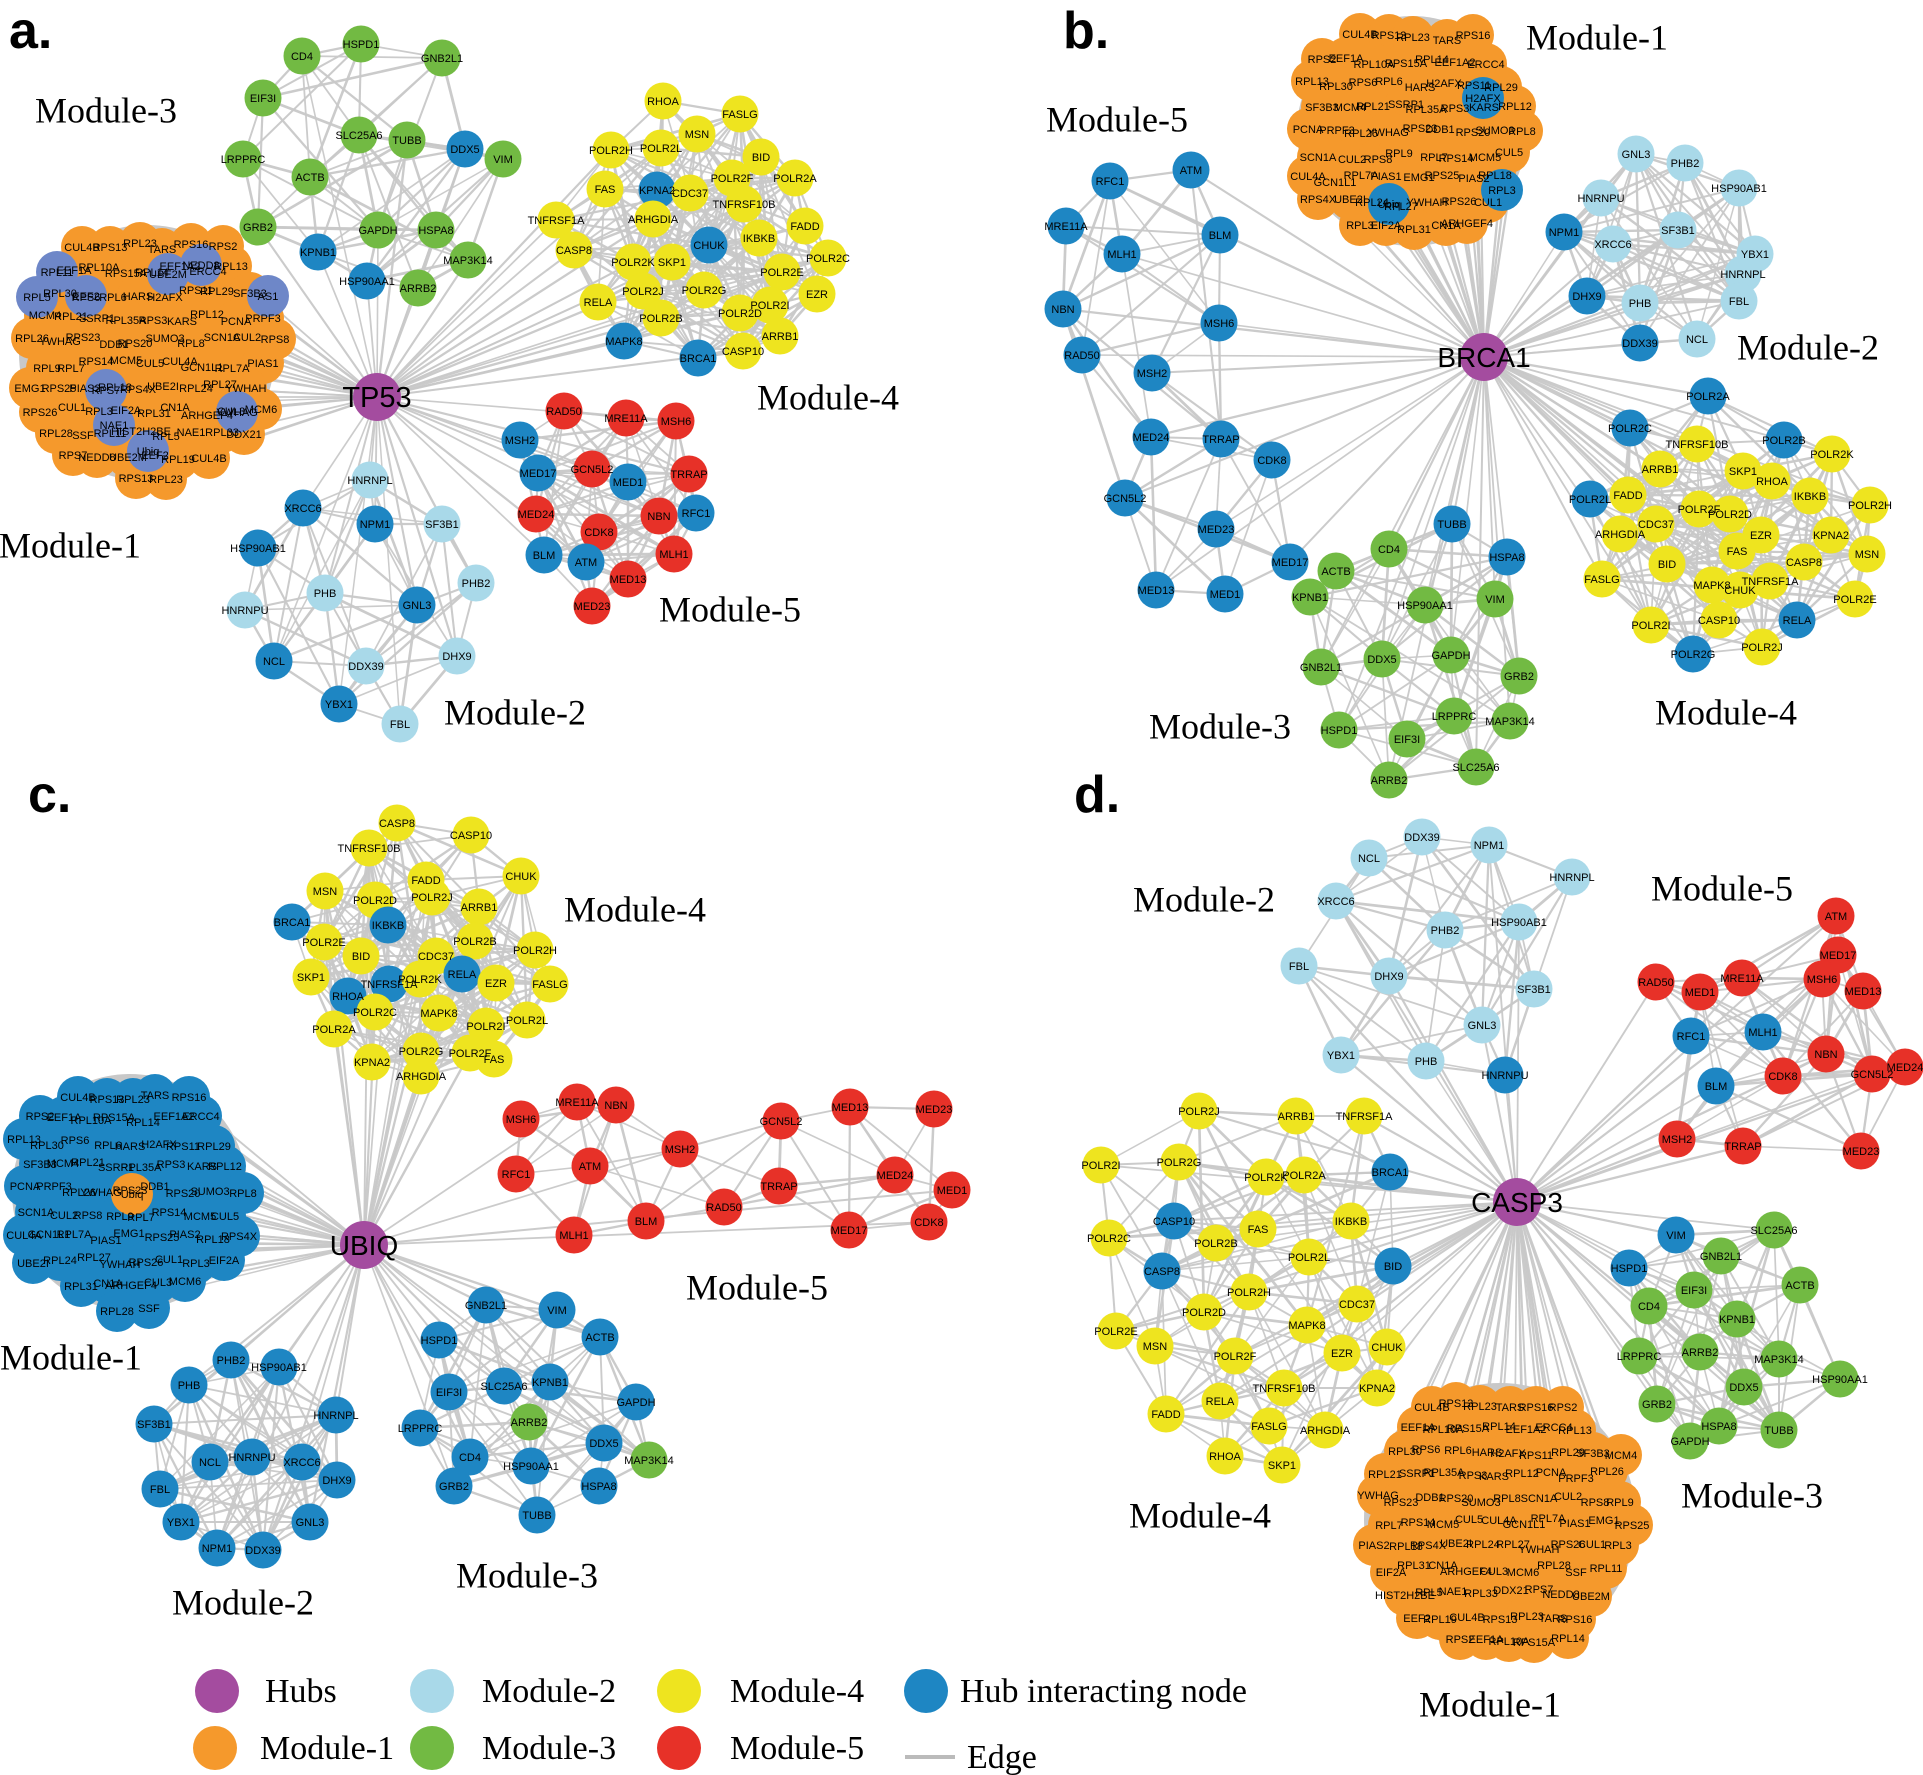 The image size is (1923, 1775). What do you see at coordinates (456, 657) in the screenshot?
I see `svg-text: DHX9` at bounding box center [456, 657].